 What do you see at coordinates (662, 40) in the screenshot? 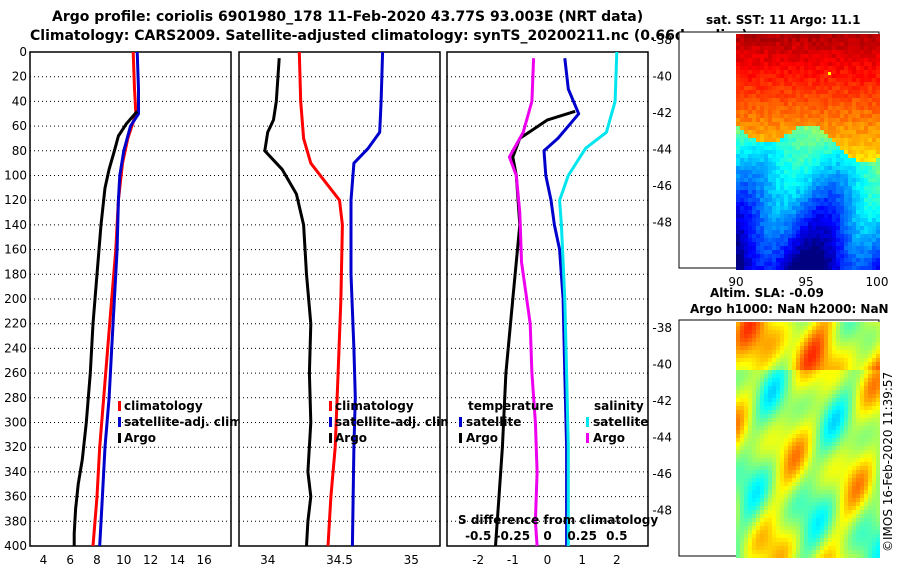
I see `lat-tick-label: -38` at bounding box center [662, 40].